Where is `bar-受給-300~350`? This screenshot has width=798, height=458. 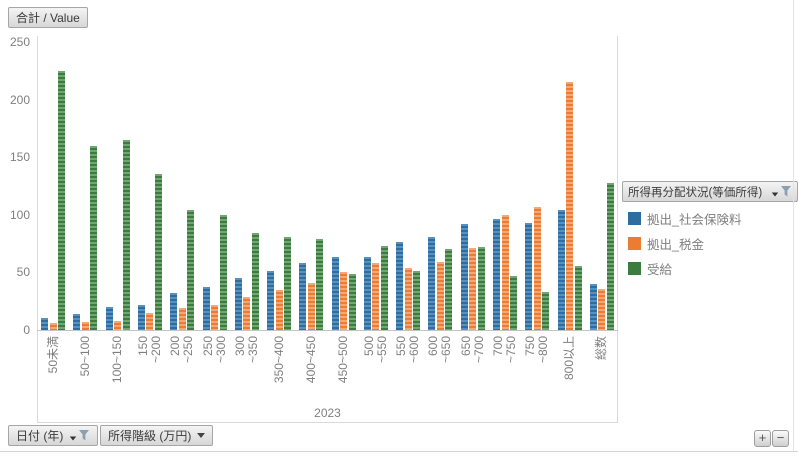
bar-受給-300~350 is located at coordinates (255, 281).